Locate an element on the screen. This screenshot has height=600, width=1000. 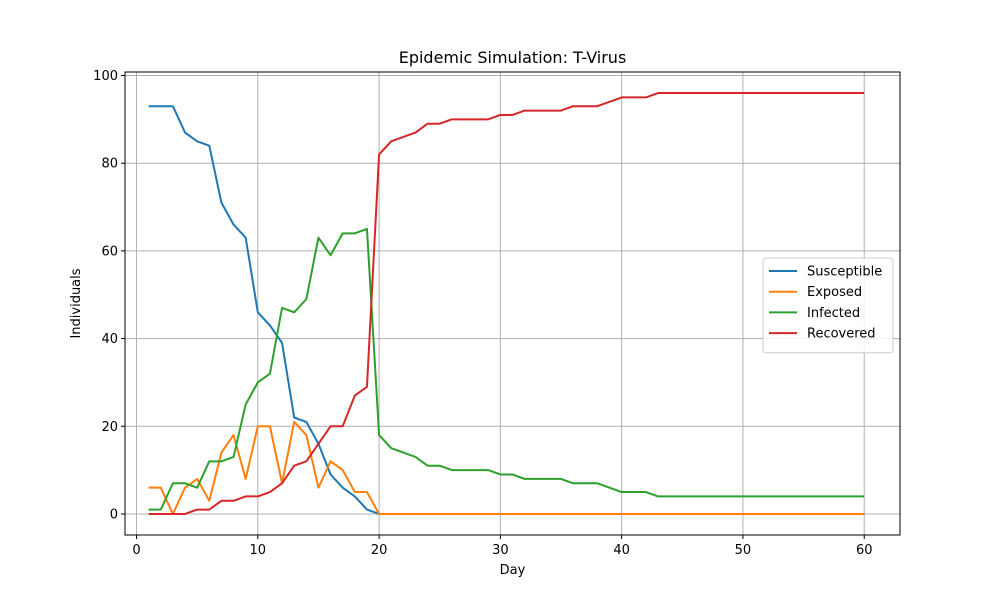
x-tick-label: 20 is located at coordinates (379, 550).